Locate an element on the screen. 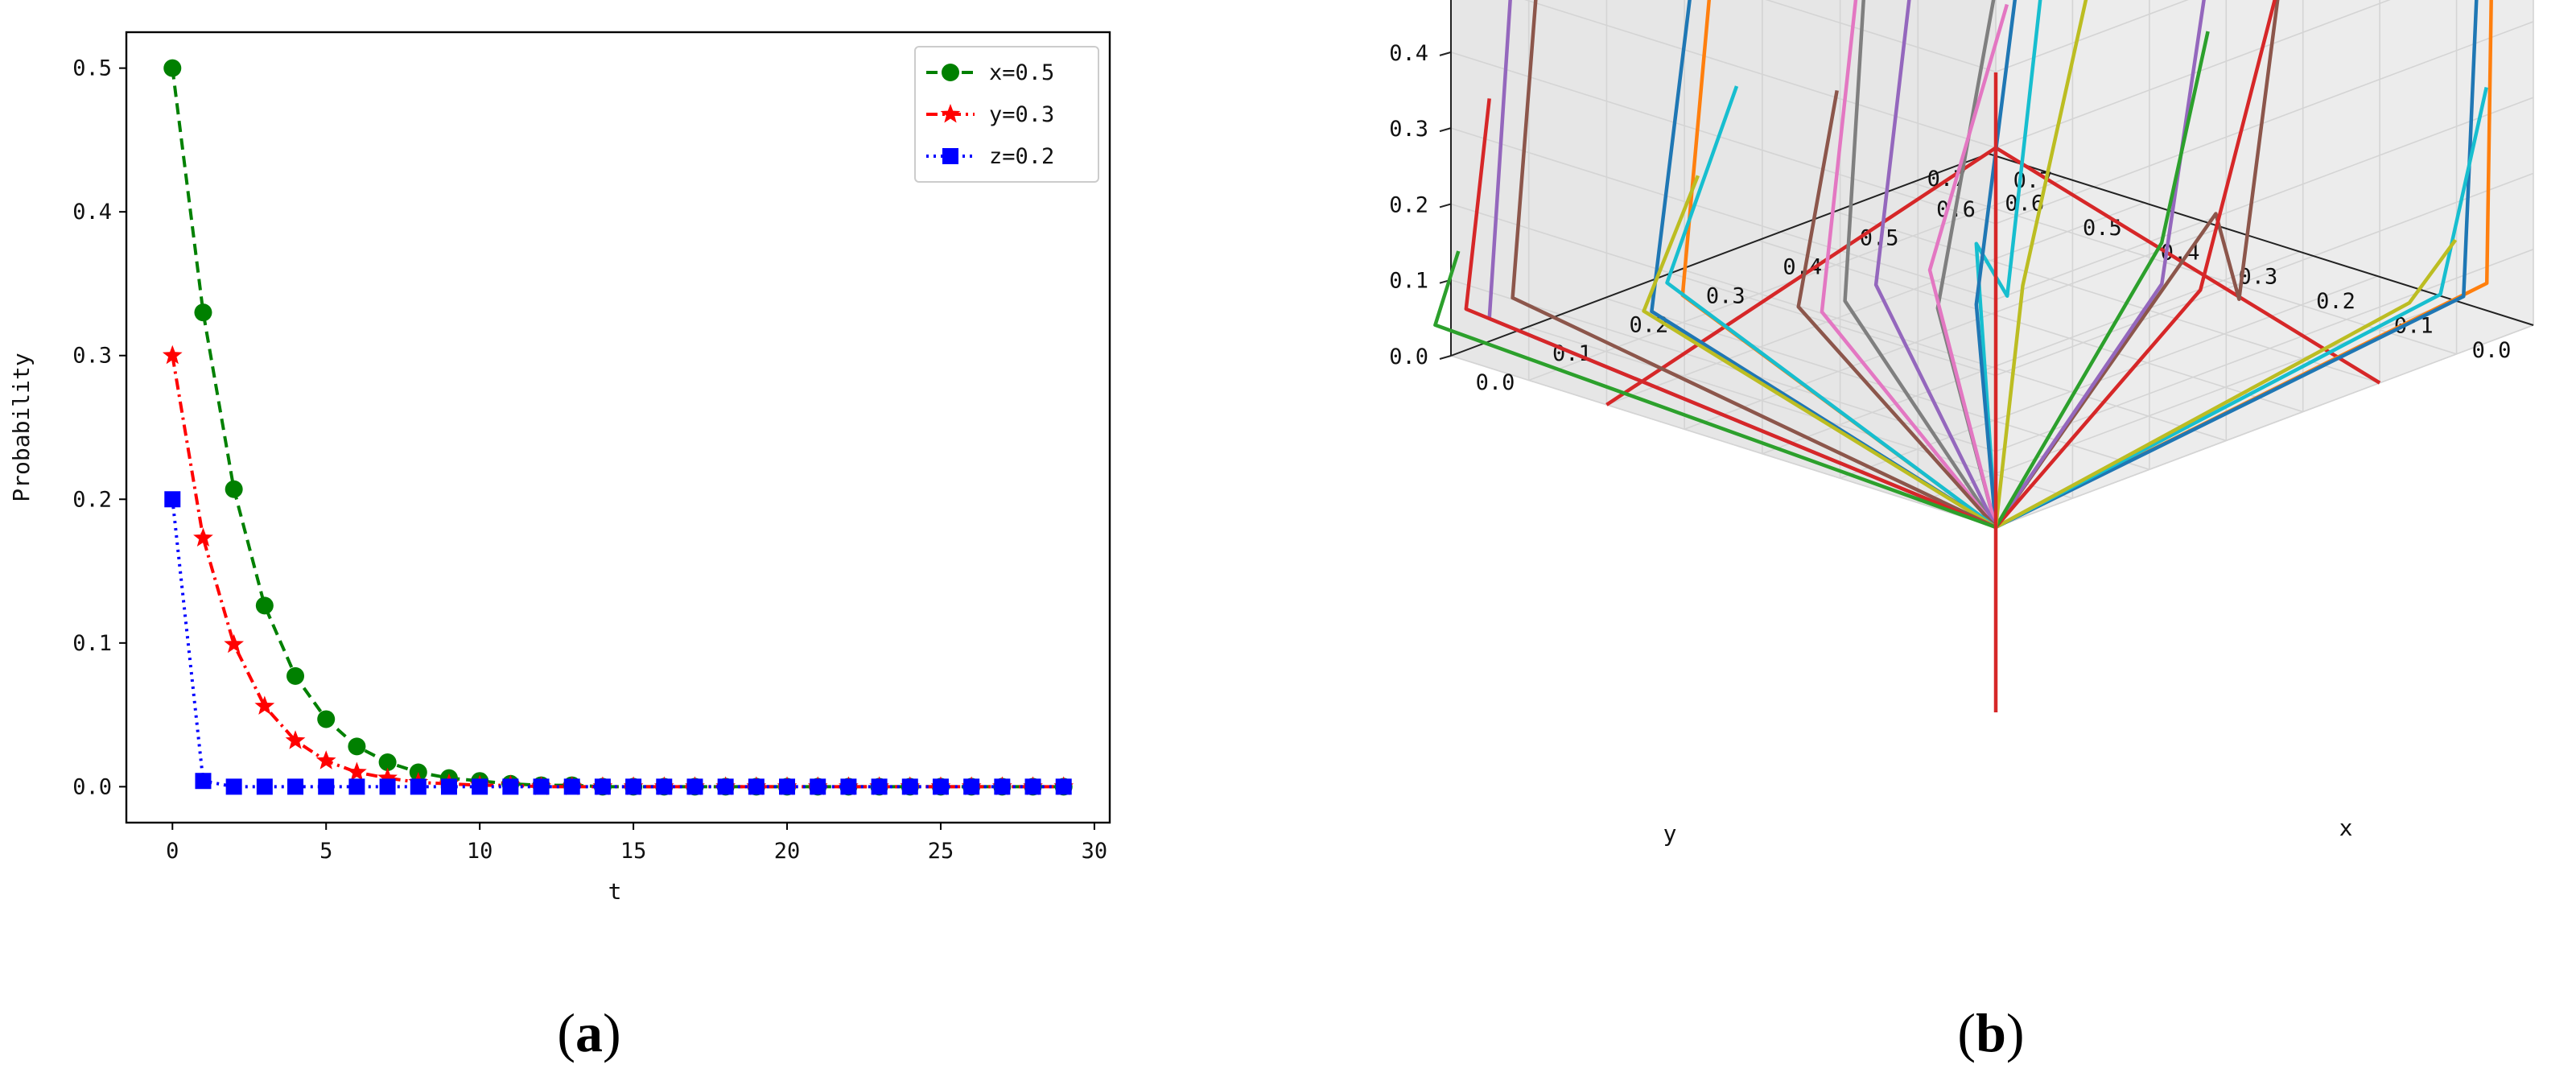 The image size is (2576, 1081). panel-b-letter: b is located at coordinates (1991, 1032).